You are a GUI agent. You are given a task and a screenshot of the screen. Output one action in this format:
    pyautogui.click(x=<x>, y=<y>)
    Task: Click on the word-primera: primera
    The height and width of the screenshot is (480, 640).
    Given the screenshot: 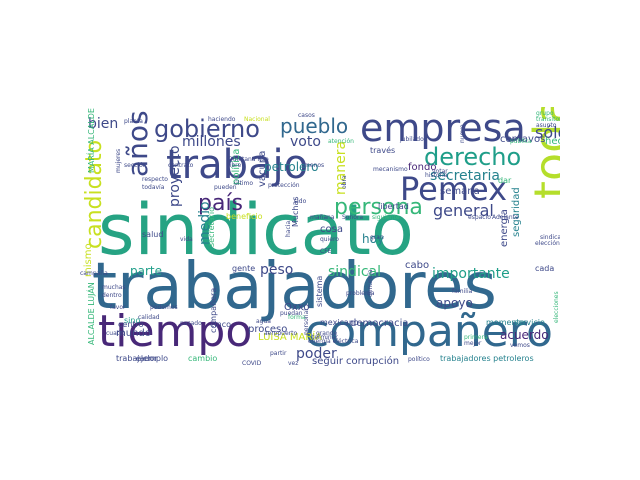 What is the action you would take?
    pyautogui.click(x=476, y=337)
    